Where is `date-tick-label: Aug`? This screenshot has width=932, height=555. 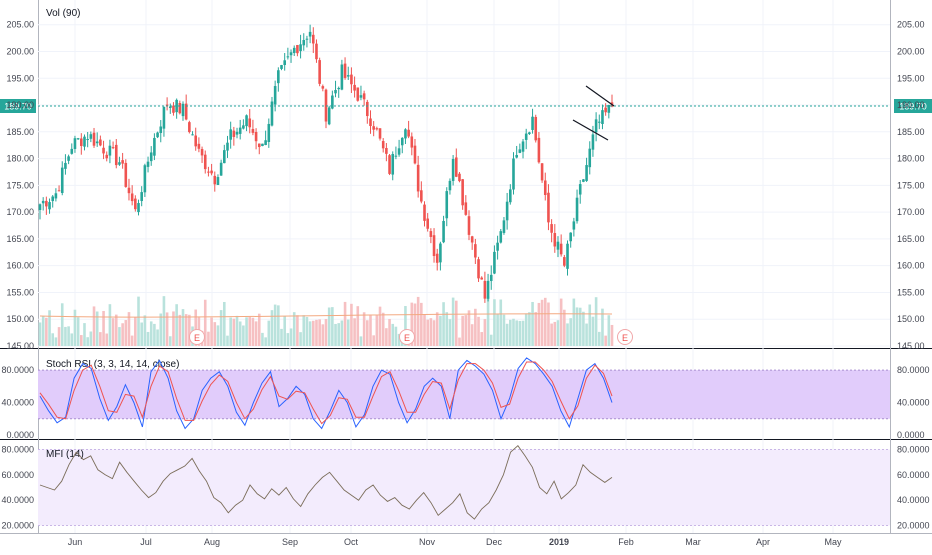
date-tick-label: Aug is located at coordinates (212, 542).